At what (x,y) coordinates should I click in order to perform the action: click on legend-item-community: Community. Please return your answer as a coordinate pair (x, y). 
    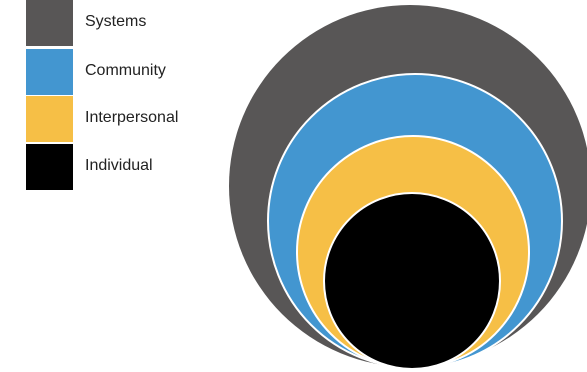
    Looking at the image, I should click on (176, 72).